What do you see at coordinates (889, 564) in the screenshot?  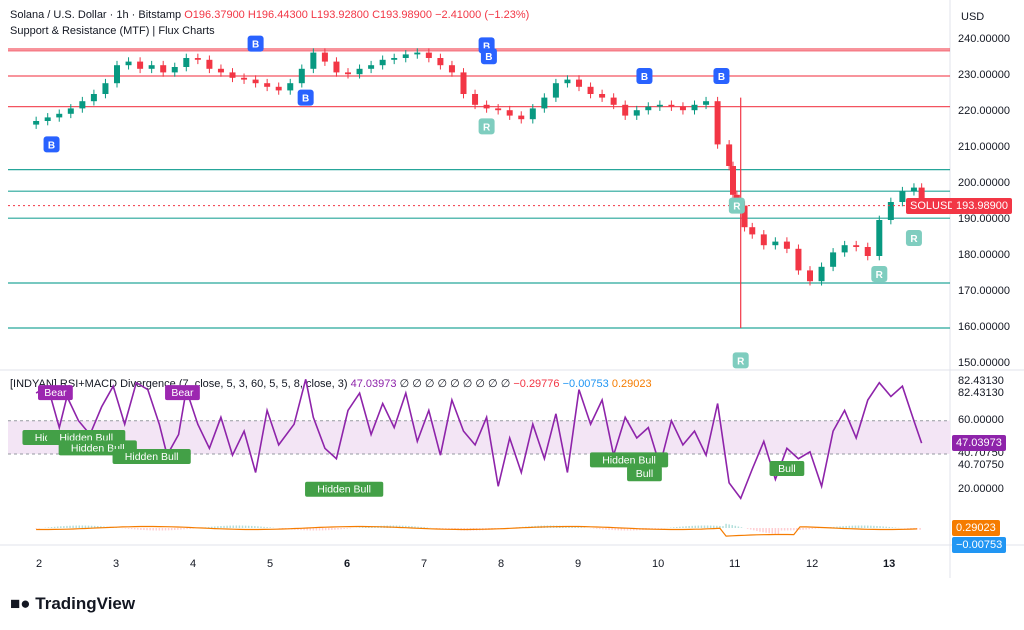 I see `time-tick-label: 13` at bounding box center [889, 564].